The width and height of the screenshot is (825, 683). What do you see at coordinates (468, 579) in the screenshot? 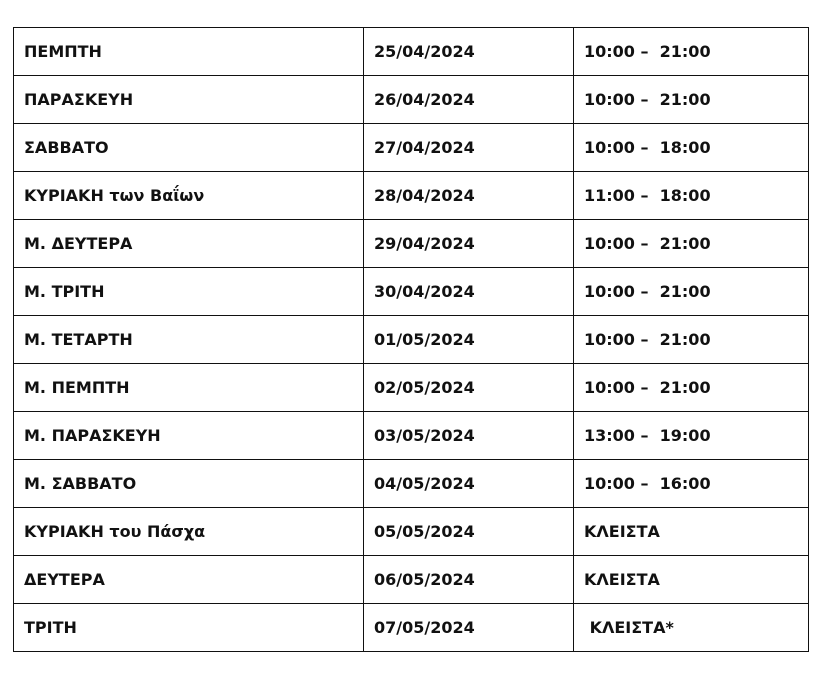
I see `date-cell: 06/05/2024` at bounding box center [468, 579].